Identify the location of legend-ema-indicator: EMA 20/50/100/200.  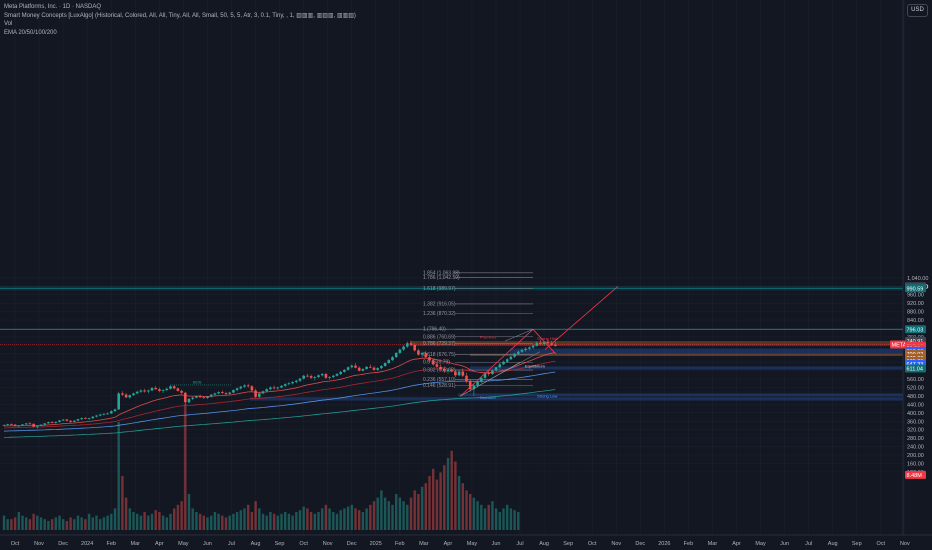
(30, 32).